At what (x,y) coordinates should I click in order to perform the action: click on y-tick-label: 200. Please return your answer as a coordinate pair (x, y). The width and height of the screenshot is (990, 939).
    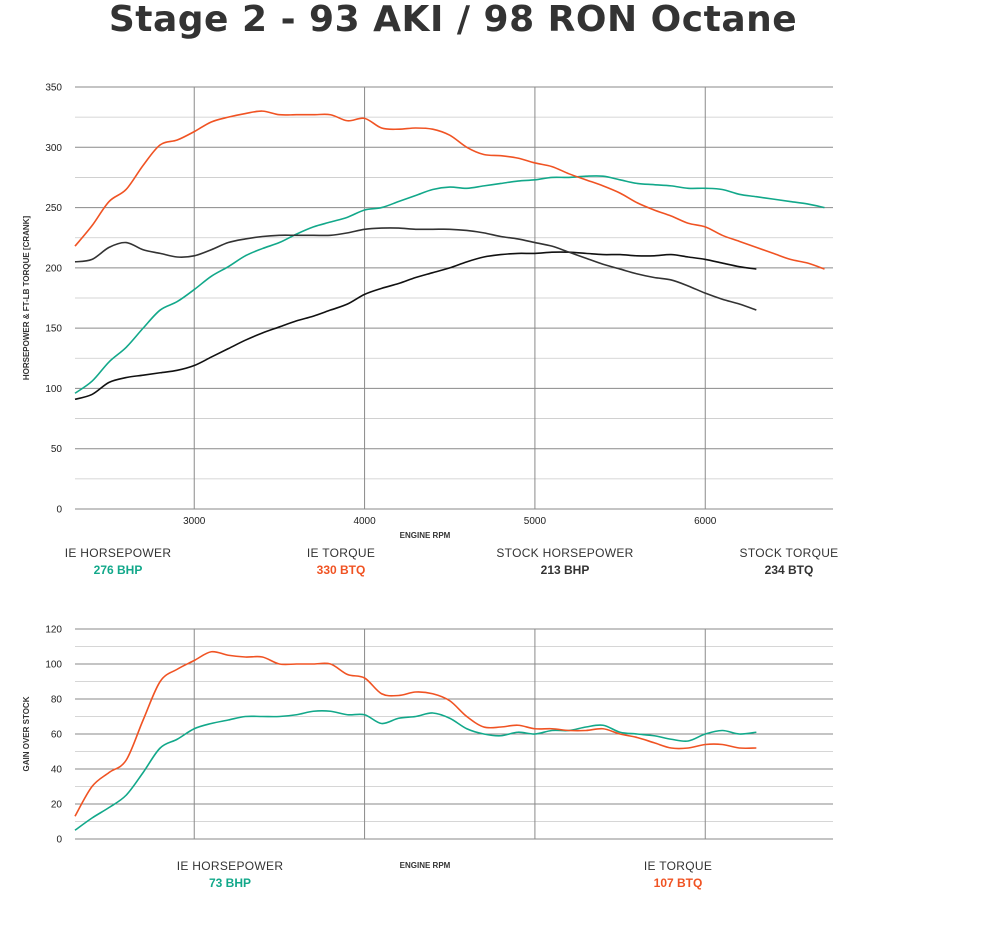
    Looking at the image, I should click on (53, 268).